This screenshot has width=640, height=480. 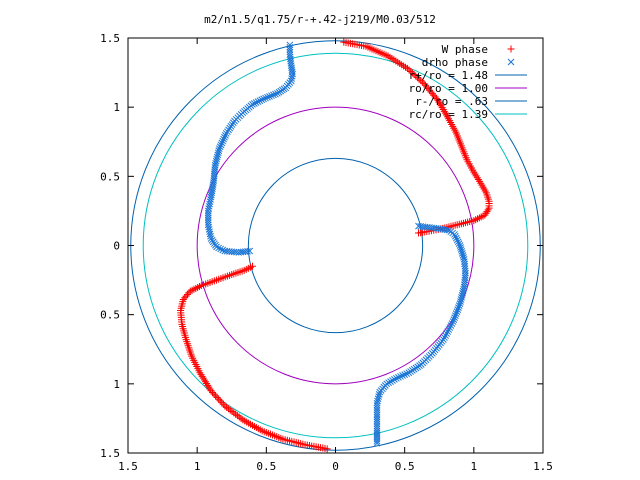 What do you see at coordinates (197, 466) in the screenshot?
I see `x-tick-label: 1` at bounding box center [197, 466].